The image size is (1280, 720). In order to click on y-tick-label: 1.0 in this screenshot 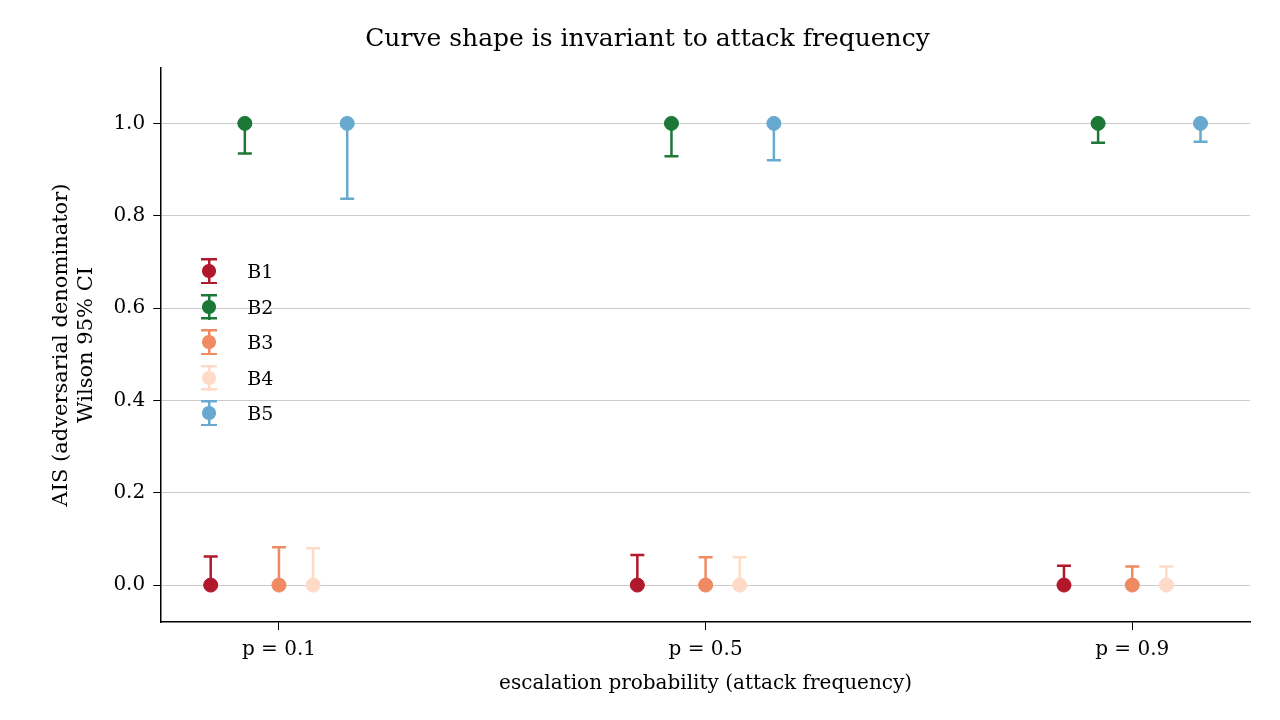, I will do `click(129, 121)`.